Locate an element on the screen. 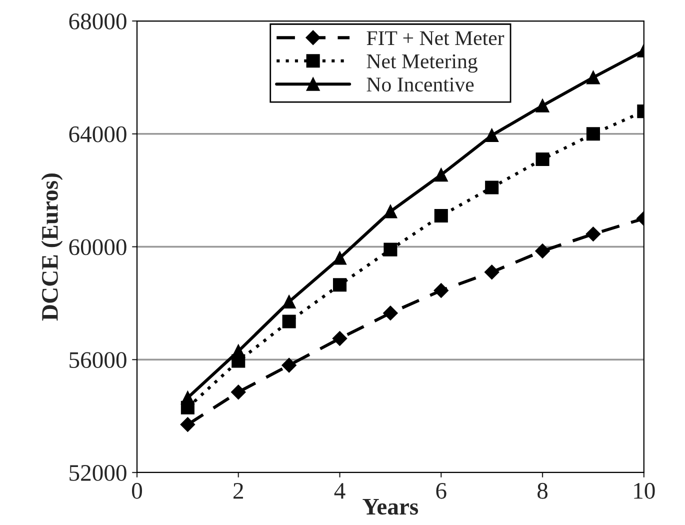  x-tick-label: 4 is located at coordinates (340, 491).